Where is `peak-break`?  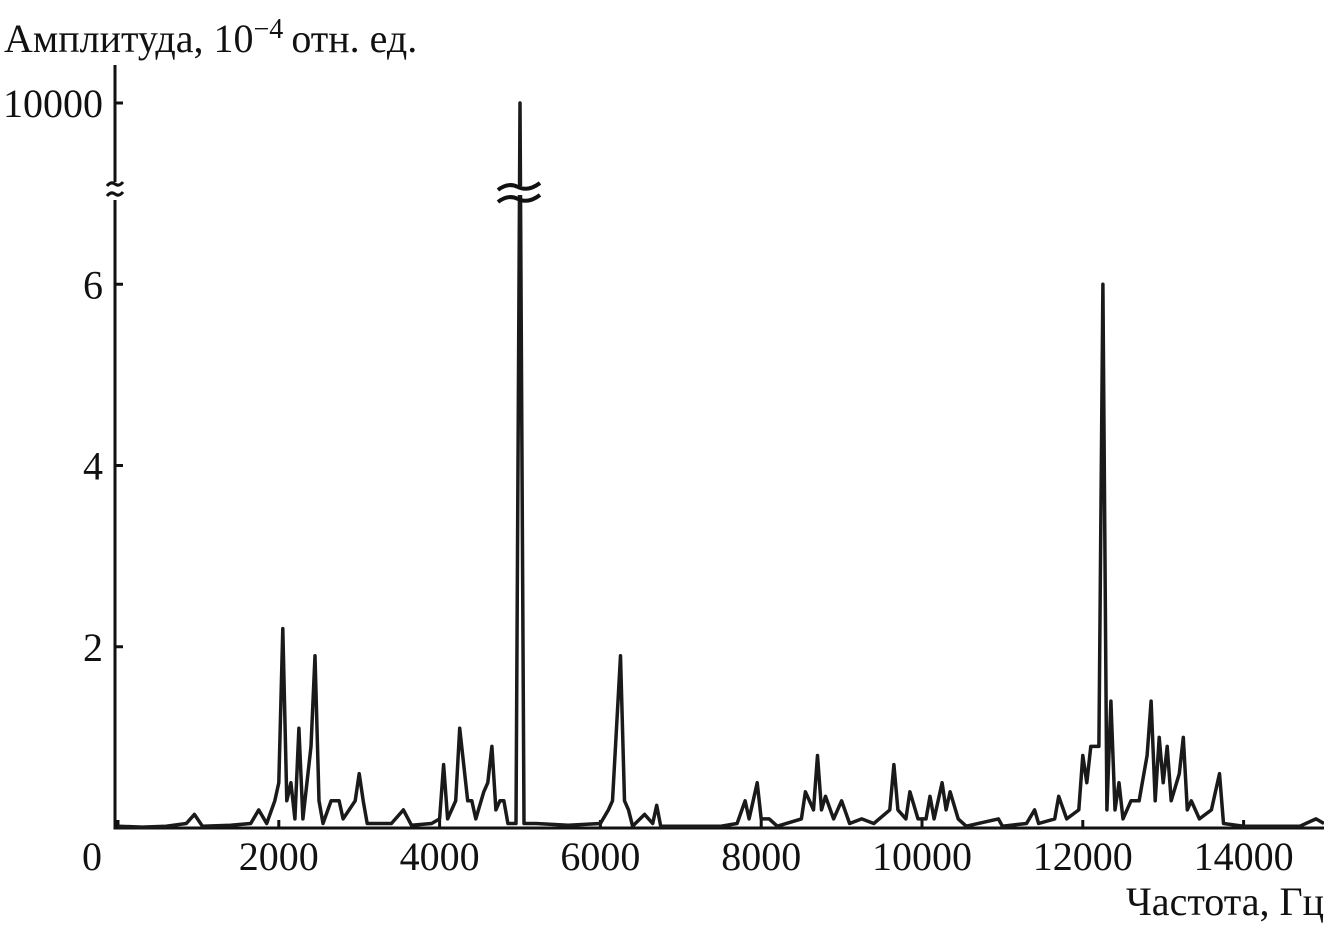 peak-break is located at coordinates (519, 192).